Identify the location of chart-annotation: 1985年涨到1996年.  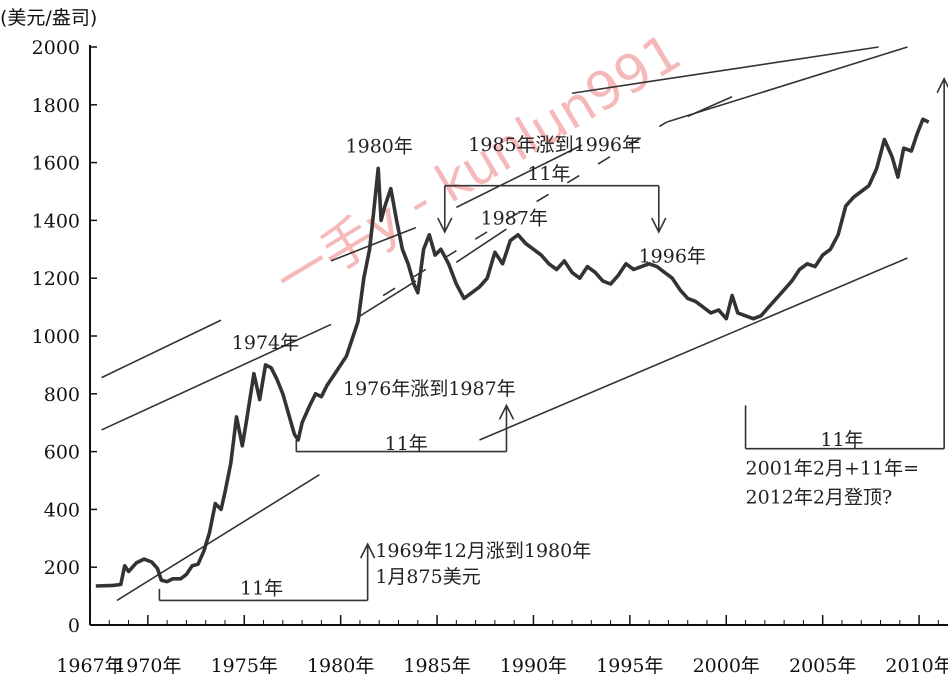
(554, 145).